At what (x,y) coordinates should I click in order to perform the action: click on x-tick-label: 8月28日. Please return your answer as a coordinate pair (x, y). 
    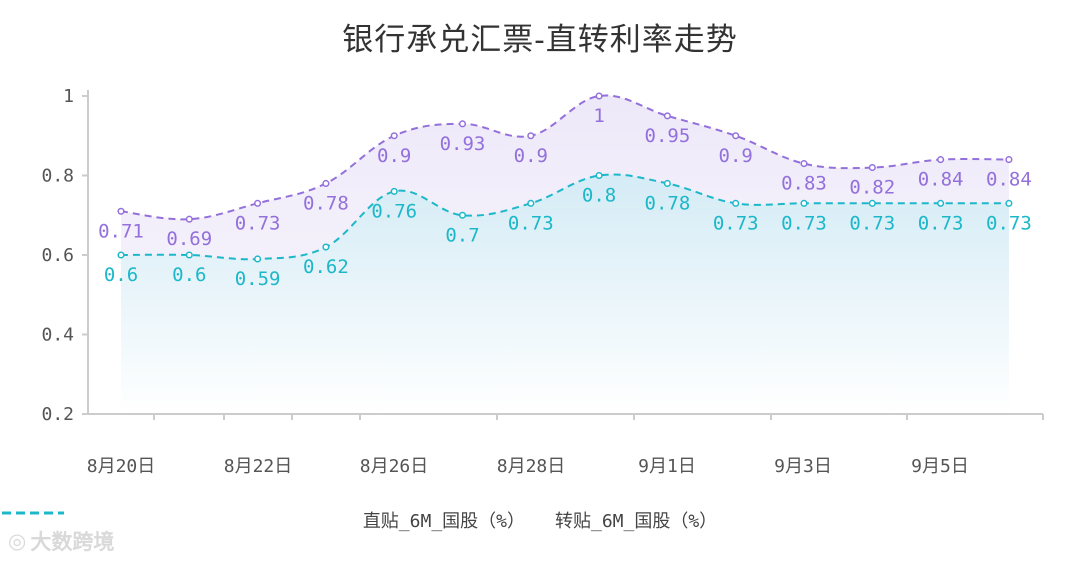
    Looking at the image, I should click on (531, 466).